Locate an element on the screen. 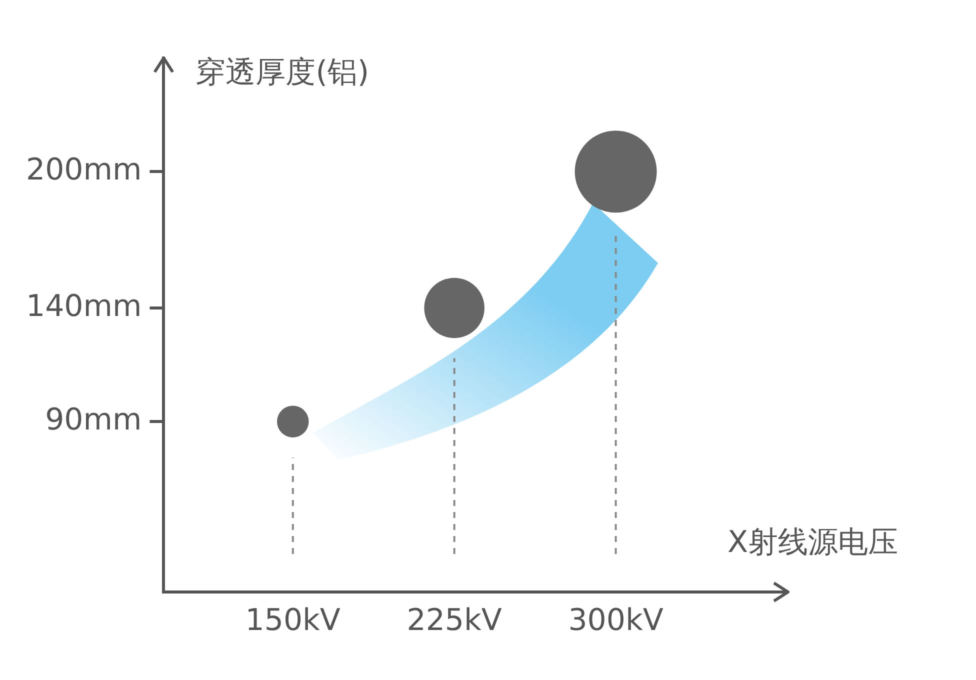 The width and height of the screenshot is (976, 680). y-axis-title: 穿透厚度(铝) is located at coordinates (283, 72).